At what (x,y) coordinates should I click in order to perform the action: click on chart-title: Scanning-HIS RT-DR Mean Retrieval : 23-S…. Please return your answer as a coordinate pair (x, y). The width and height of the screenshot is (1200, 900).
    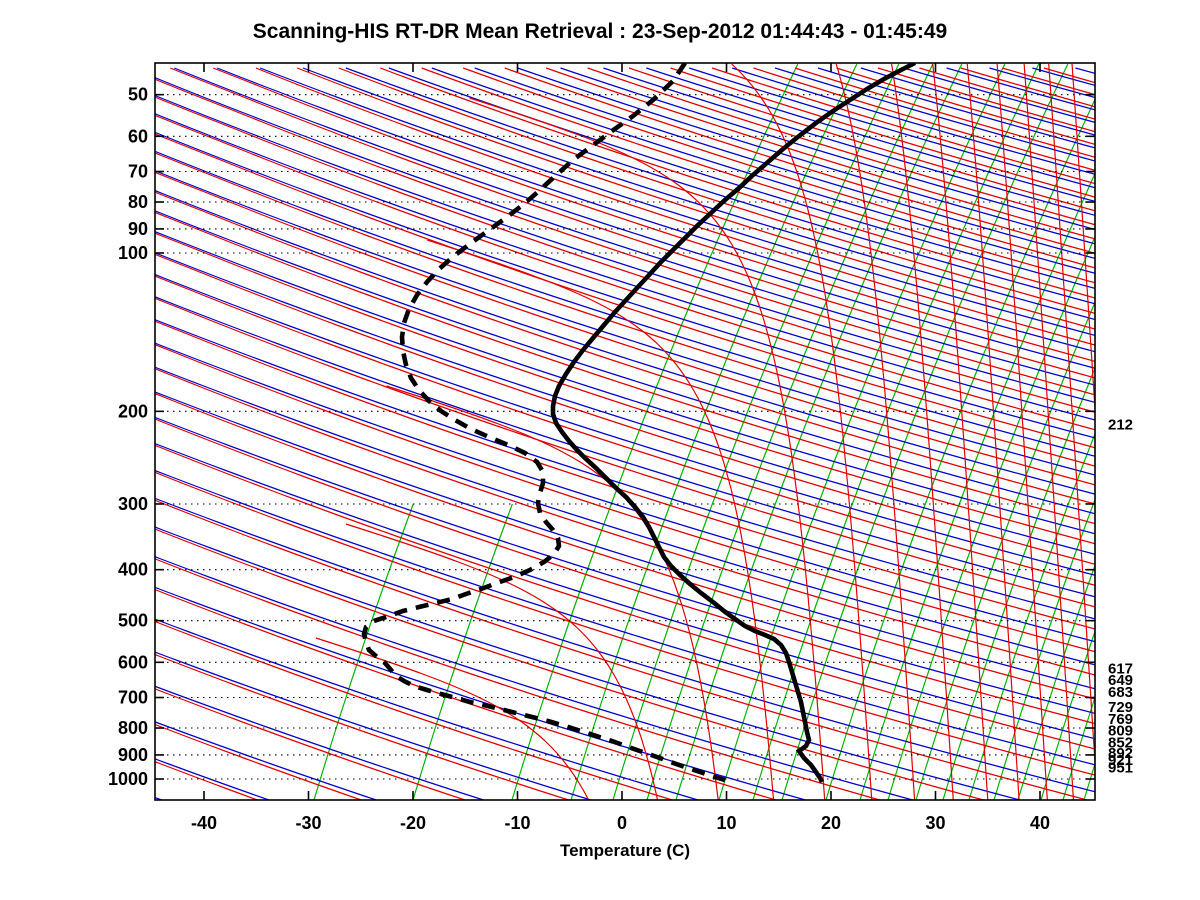
    Looking at the image, I should click on (600, 31).